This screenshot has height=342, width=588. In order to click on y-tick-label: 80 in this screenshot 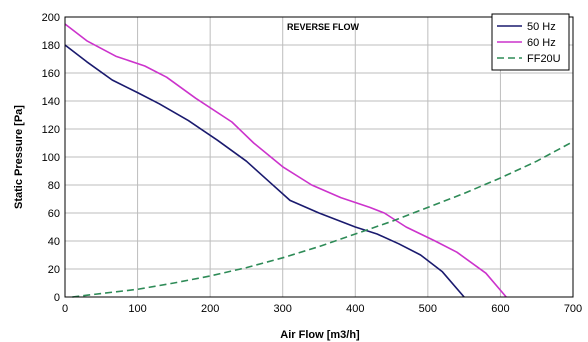, I will do `click(54, 186)`.